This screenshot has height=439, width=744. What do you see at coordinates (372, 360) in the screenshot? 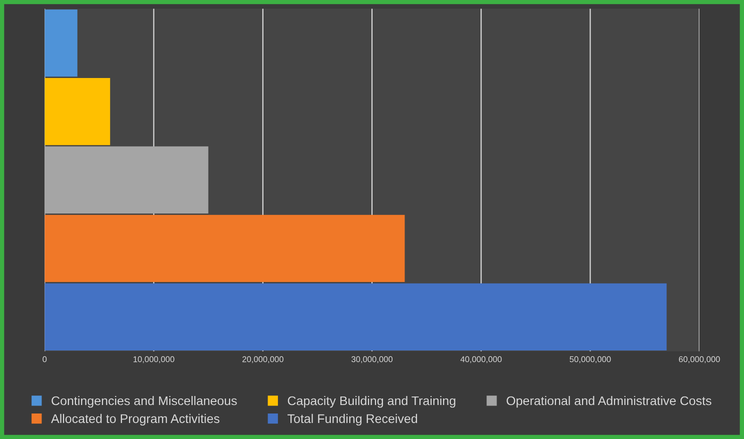
I see `x-tick-label: 30,000,000` at bounding box center [372, 360].